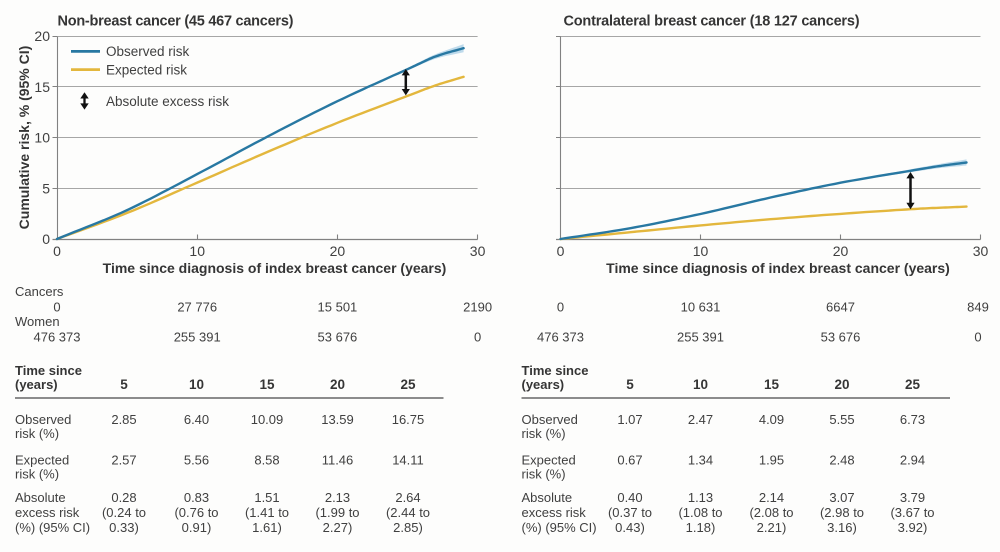 The width and height of the screenshot is (1000, 552). Describe the element at coordinates (123, 460) in the screenshot. I see `svg-text: 2.57` at that location.